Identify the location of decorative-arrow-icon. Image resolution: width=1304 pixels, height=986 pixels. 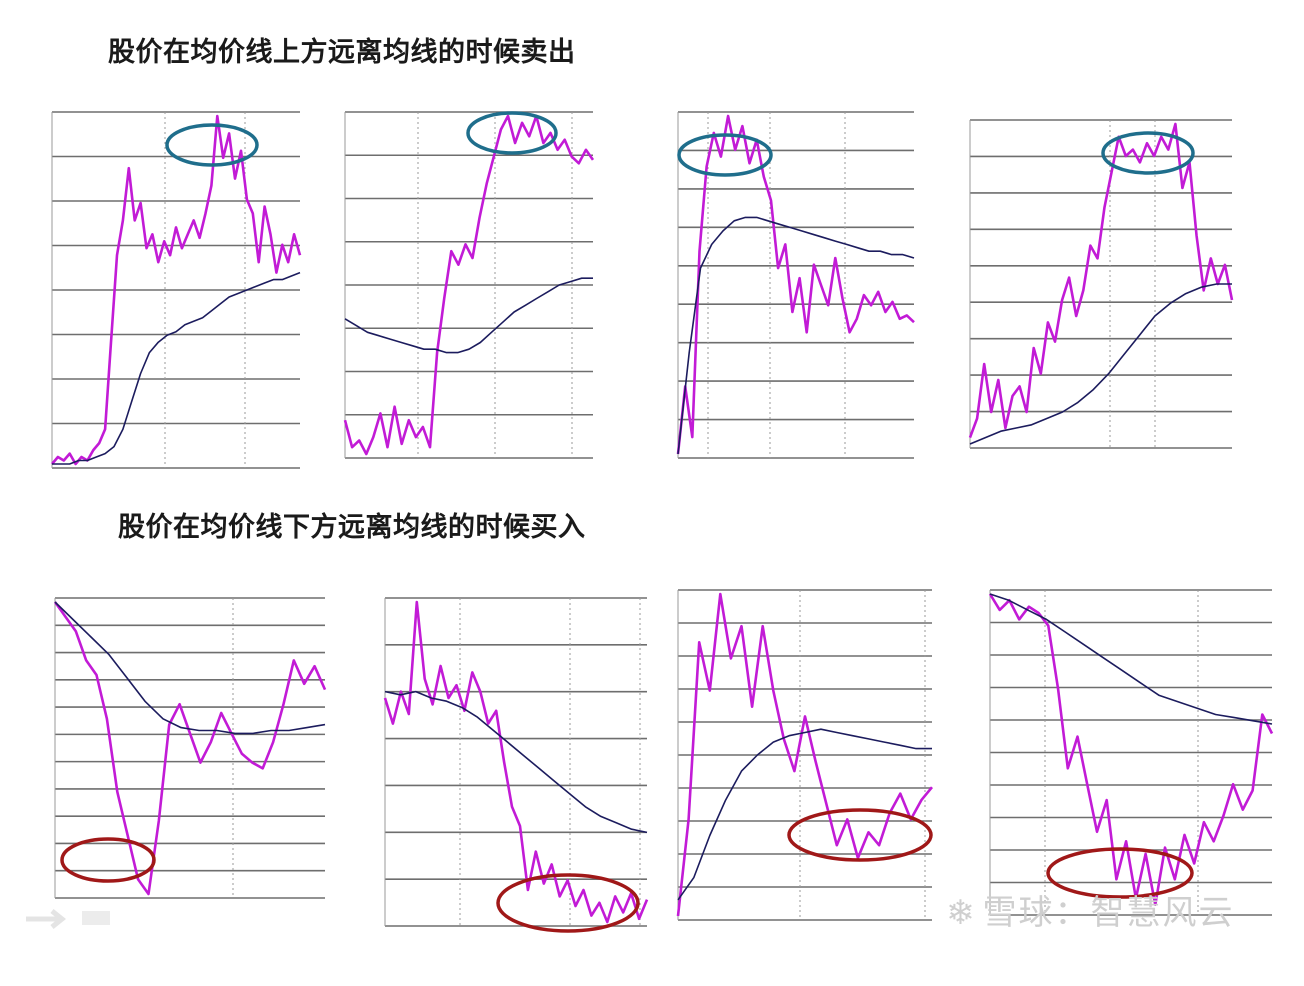
(68, 919).